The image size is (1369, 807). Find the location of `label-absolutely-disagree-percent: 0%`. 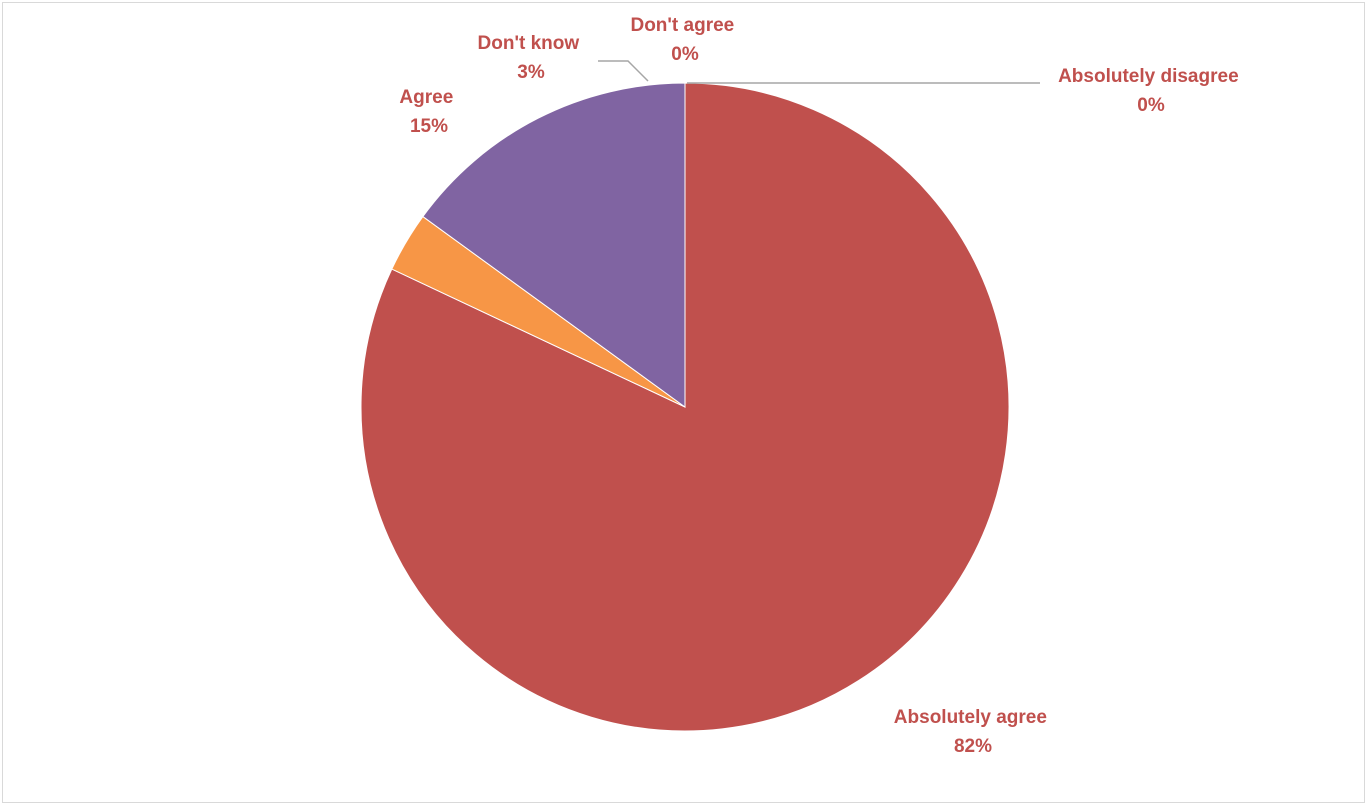

label-absolutely-disagree-percent: 0% is located at coordinates (1151, 105).